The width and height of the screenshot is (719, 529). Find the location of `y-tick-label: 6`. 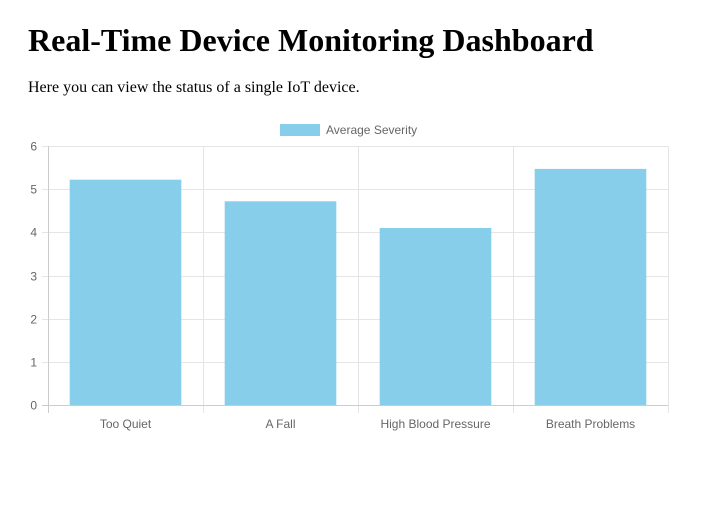

y-tick-label: 6 is located at coordinates (33, 147).